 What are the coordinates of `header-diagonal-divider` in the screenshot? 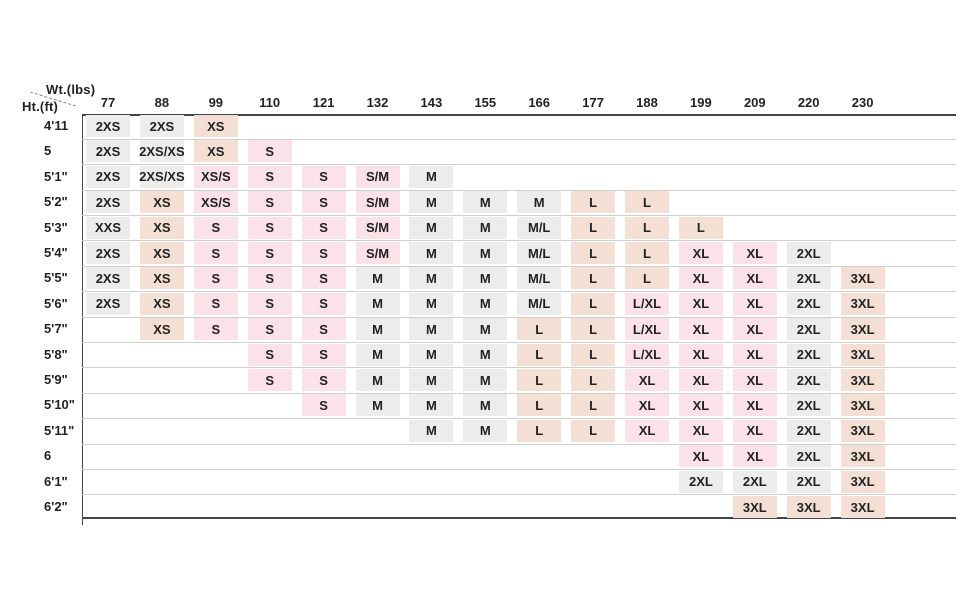 It's located at (53, 99).